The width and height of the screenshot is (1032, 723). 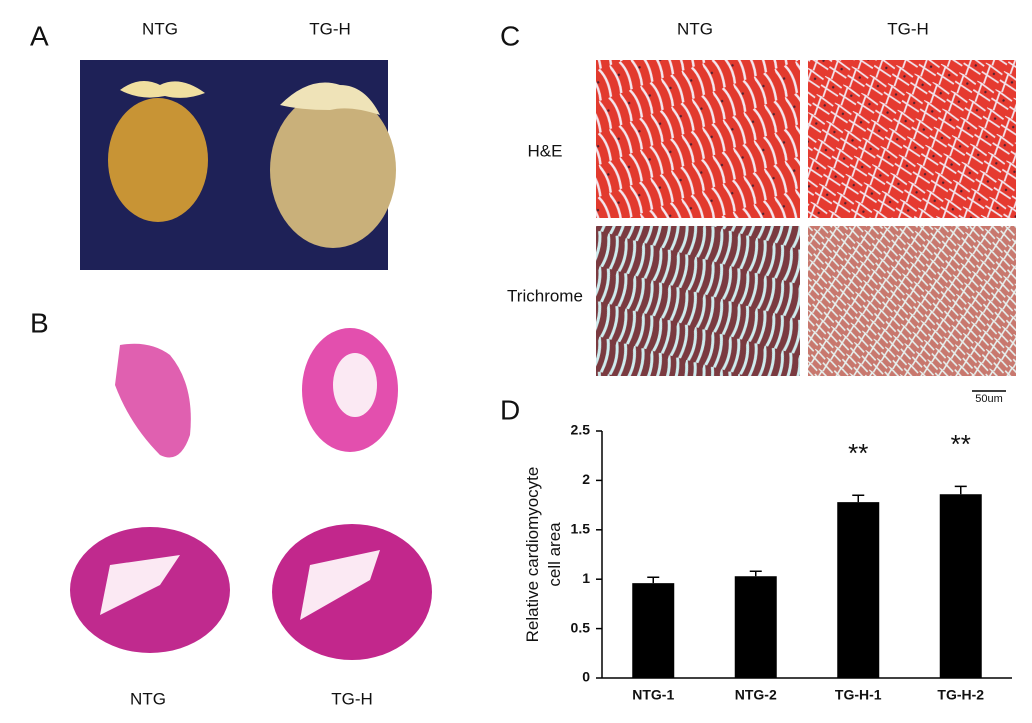 What do you see at coordinates (581, 430) in the screenshot?
I see `y-tick-label: 2.5` at bounding box center [581, 430].